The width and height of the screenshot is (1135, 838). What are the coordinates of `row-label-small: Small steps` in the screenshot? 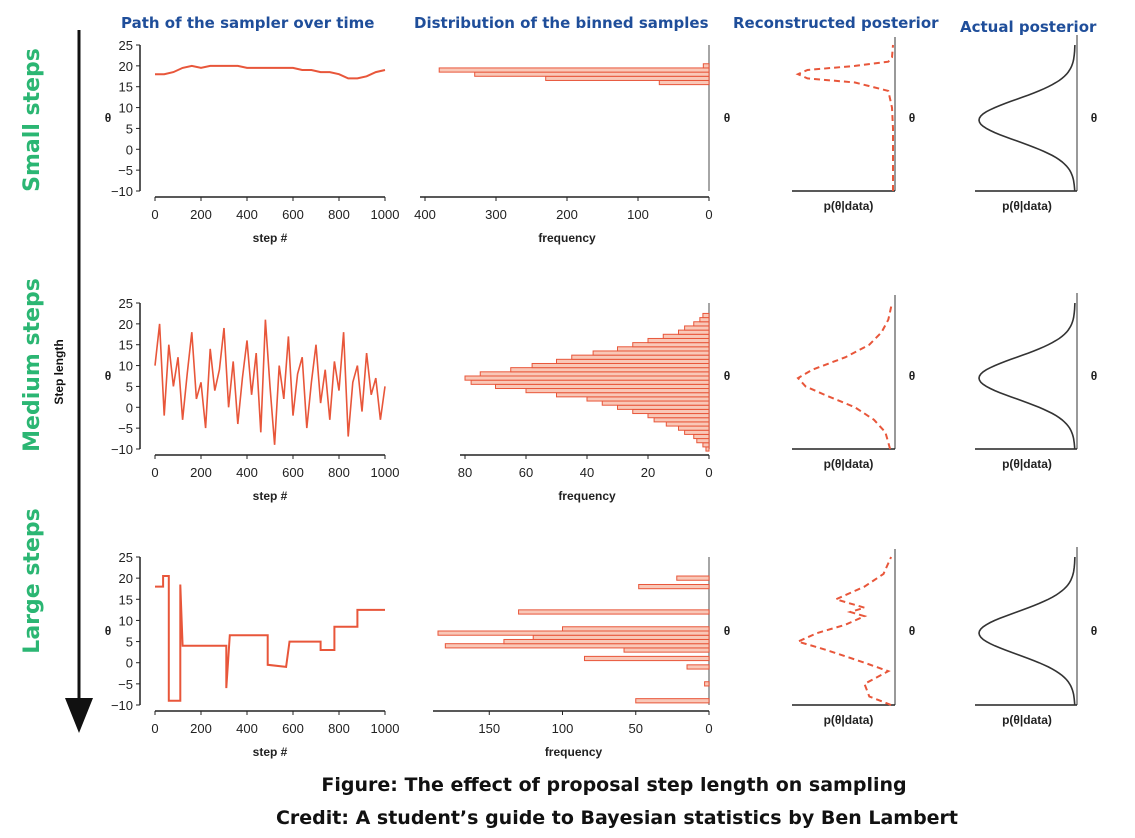 It's located at (32, 120).